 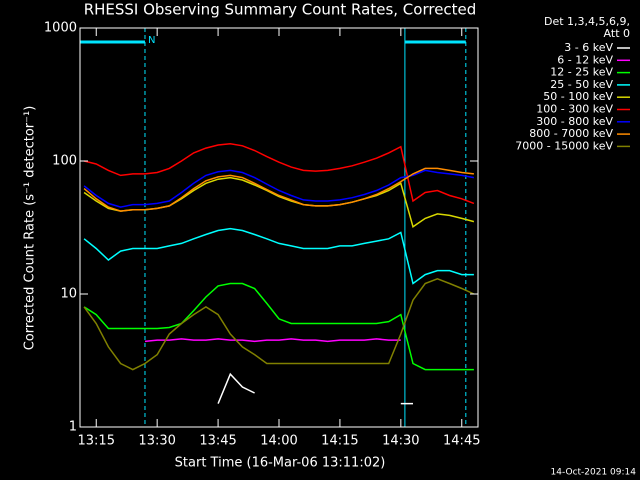 I want to click on legend-label: 25 - 50 keV, so click(x=581, y=84).